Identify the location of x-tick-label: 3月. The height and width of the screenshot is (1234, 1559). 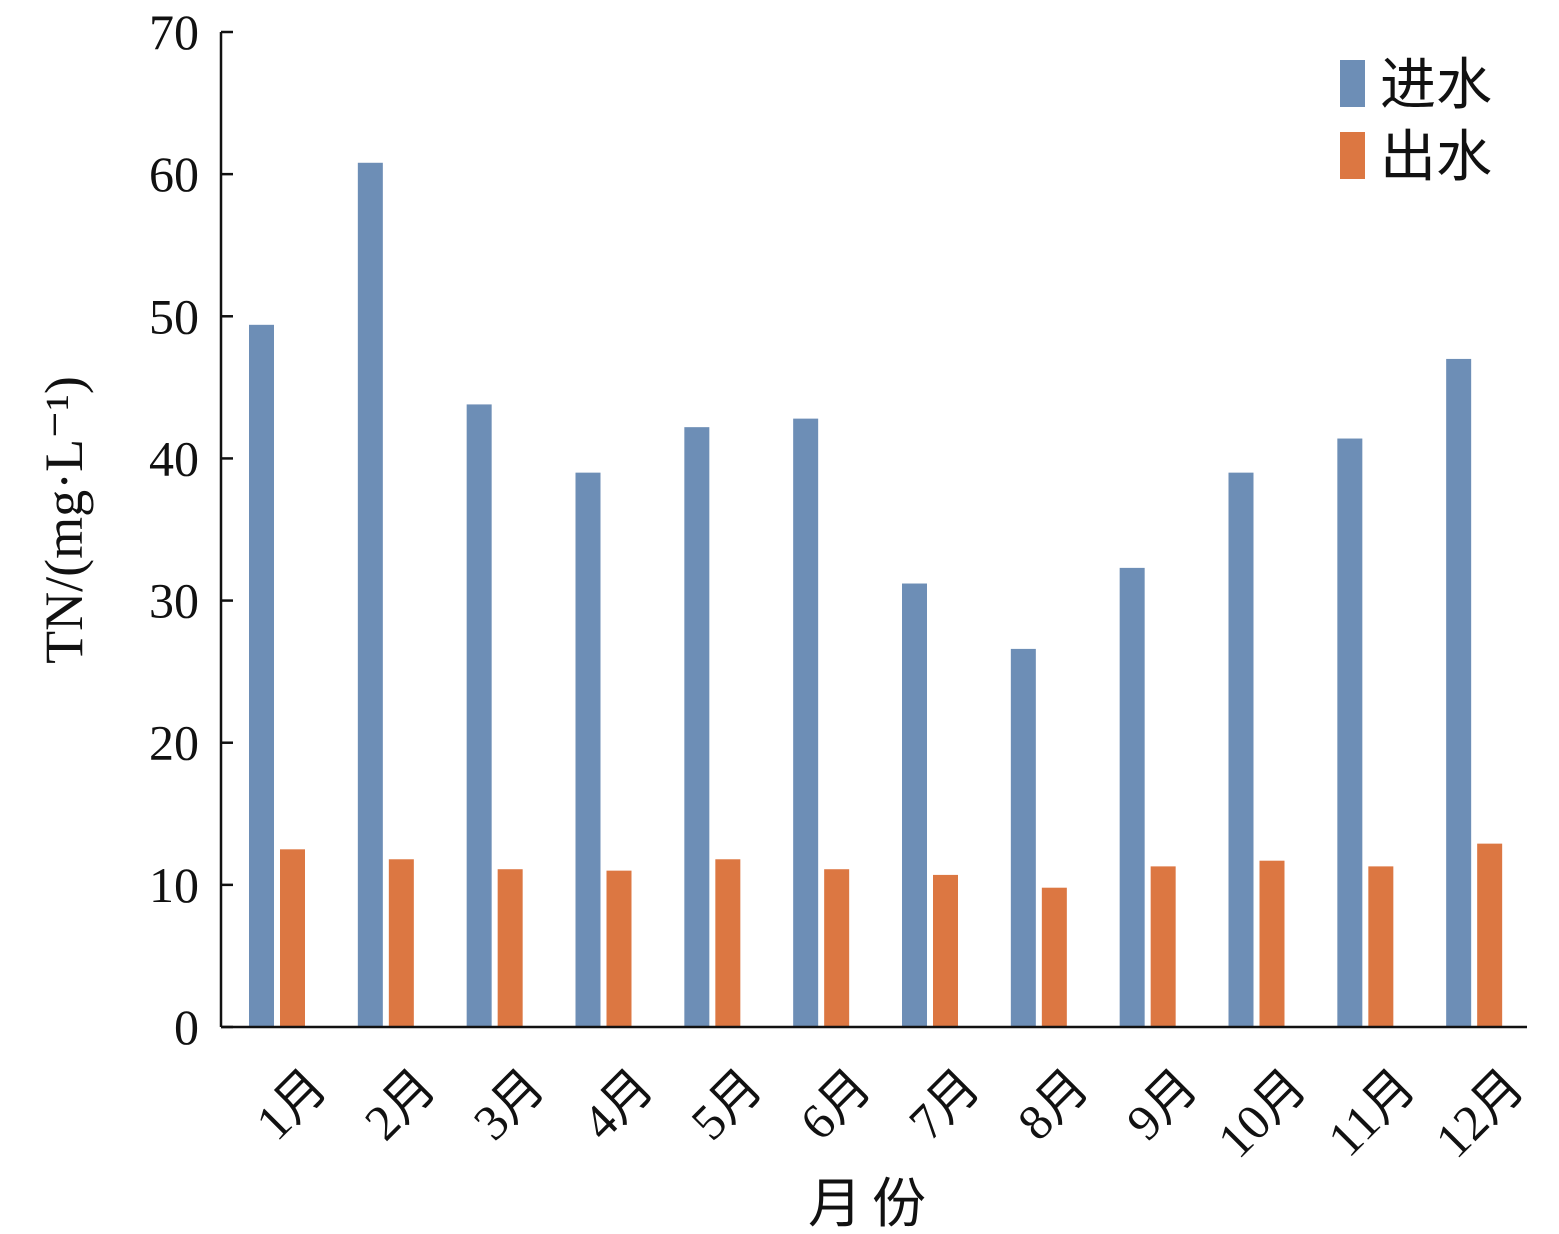
(509, 1104).